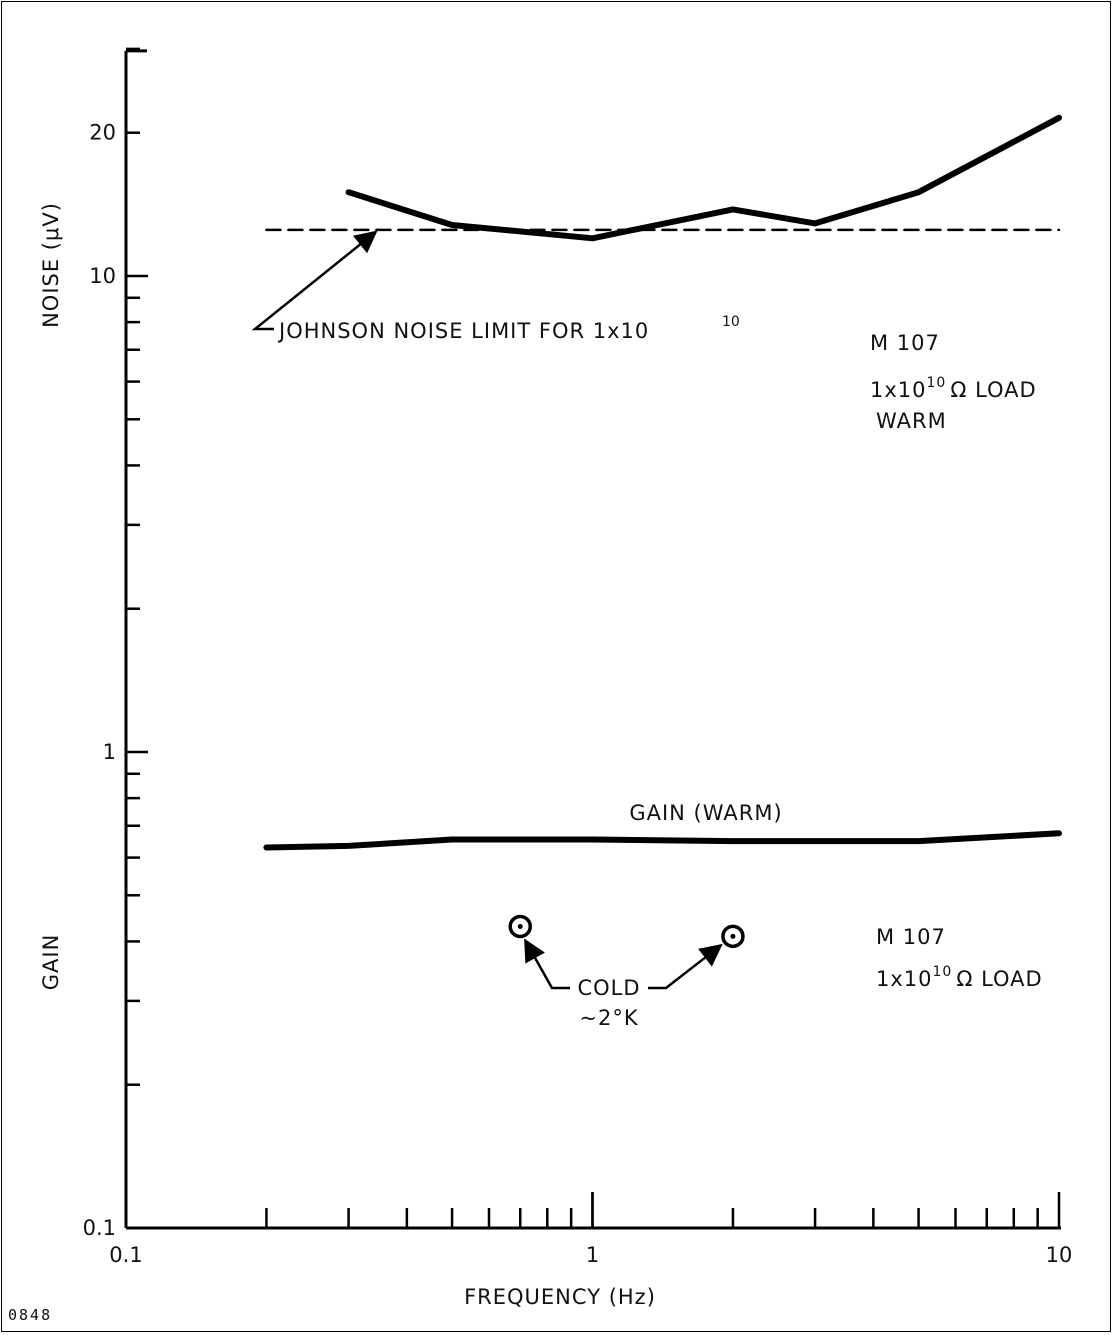 This screenshot has width=1114, height=1335. Describe the element at coordinates (911, 937) in the screenshot. I see `gain-sample-label: M 107` at that location.